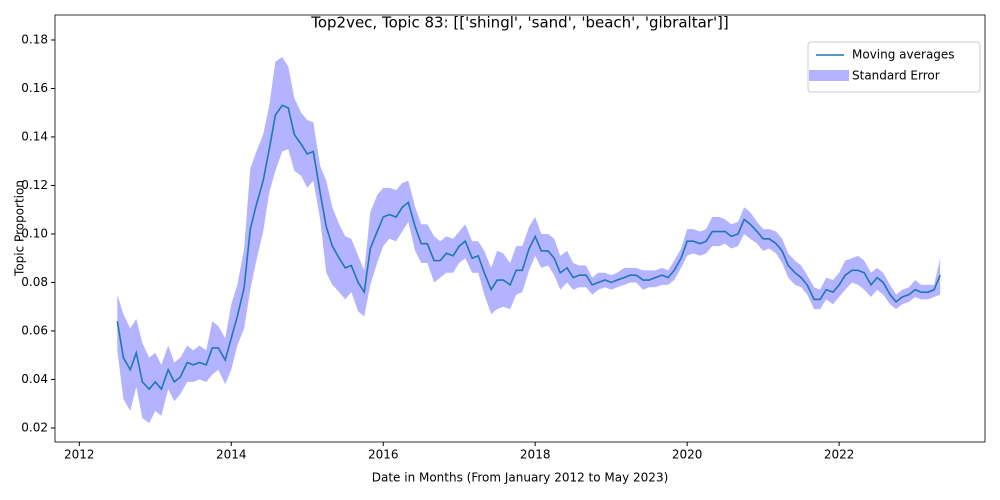 The image size is (1000, 500). Describe the element at coordinates (34, 330) in the screenshot. I see `y-tick-label: 0.06` at that location.